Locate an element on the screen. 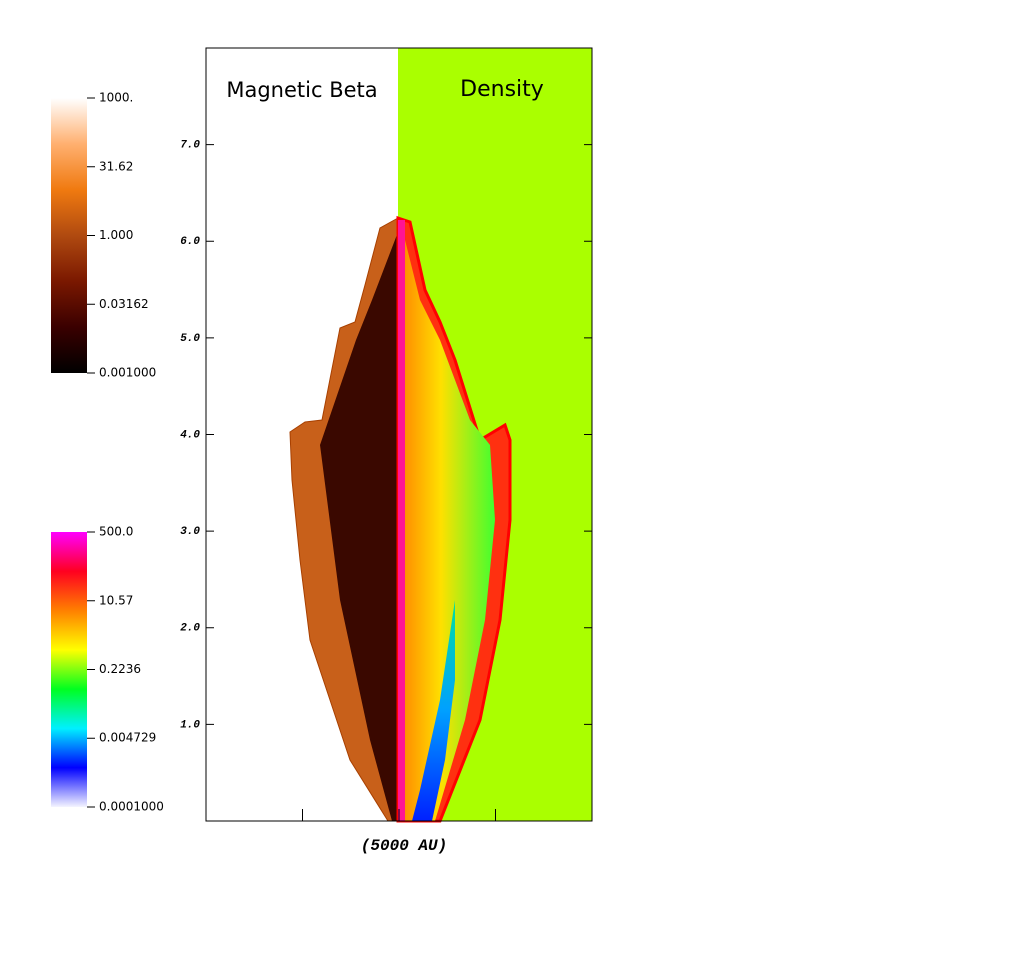 The width and height of the screenshot is (1027, 967). colorbar-tick-label: 10.57 is located at coordinates (116, 600).